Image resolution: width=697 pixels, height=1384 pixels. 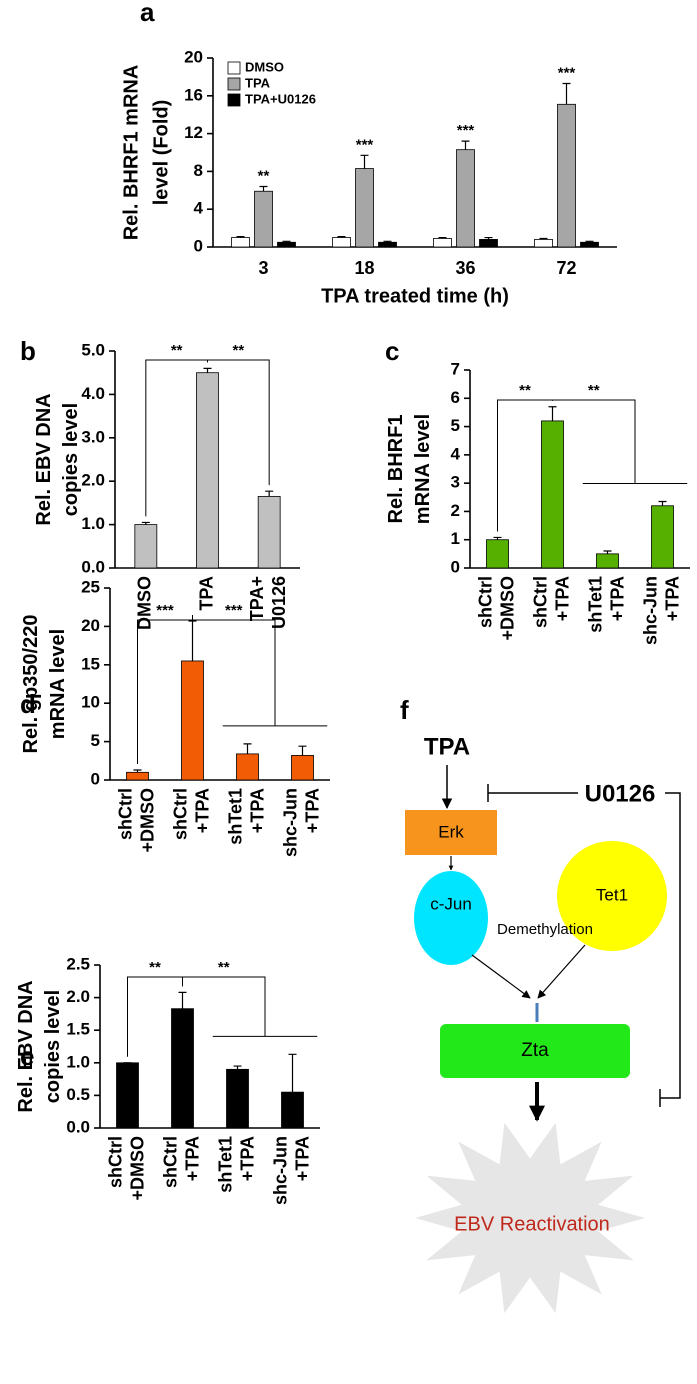 What do you see at coordinates (257, 598) in the screenshot?
I see `x-tick-label: TPA+` at bounding box center [257, 598].